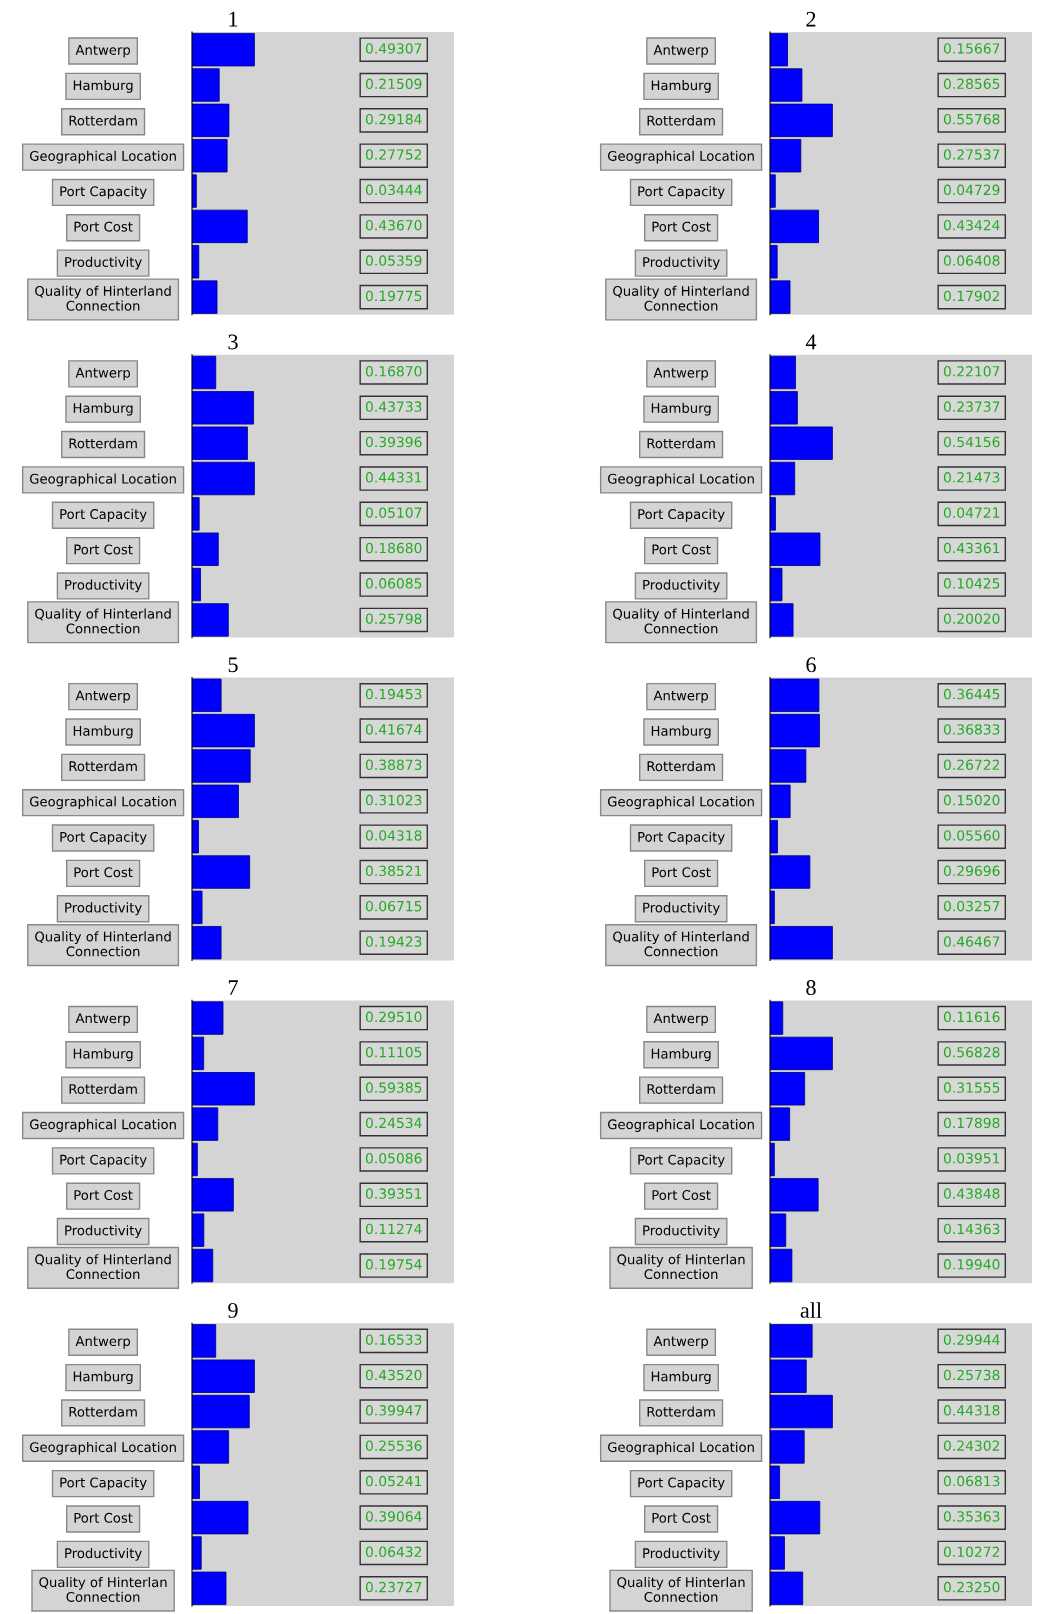  I want to click on data-label: 0.05107, so click(393, 512).